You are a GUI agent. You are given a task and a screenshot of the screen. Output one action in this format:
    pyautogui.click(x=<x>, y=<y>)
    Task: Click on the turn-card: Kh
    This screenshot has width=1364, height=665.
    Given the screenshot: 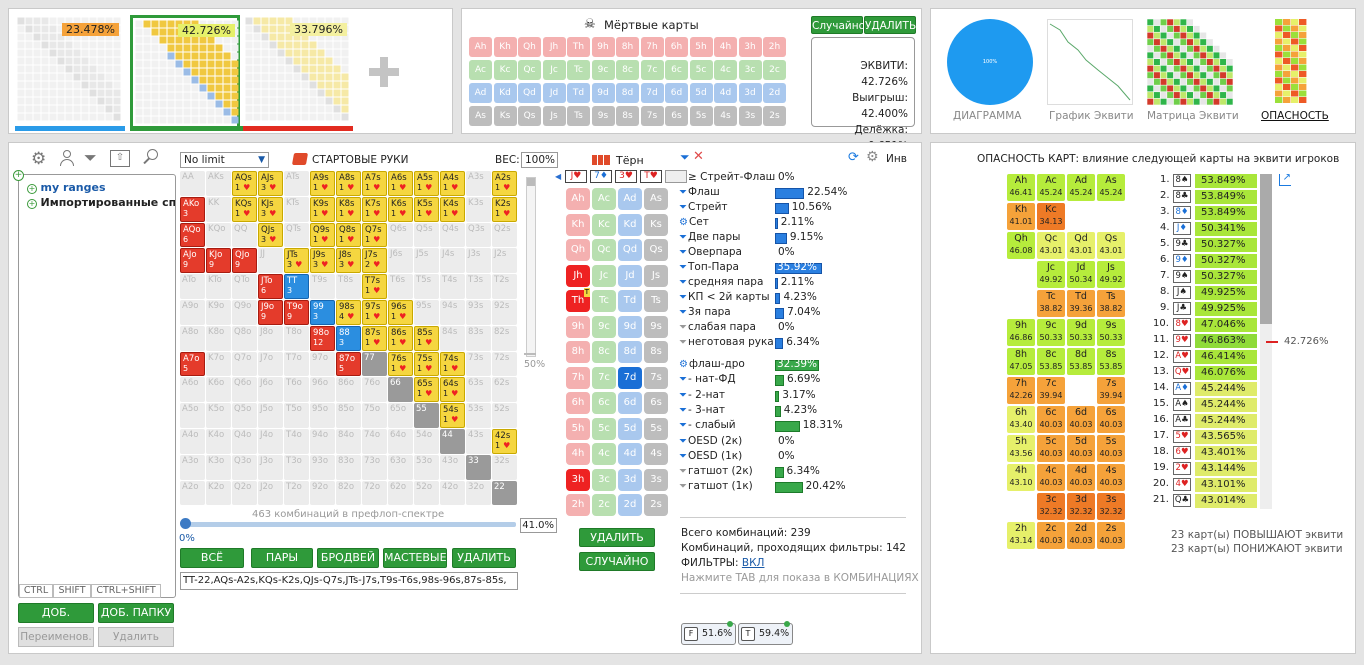 What is the action you would take?
    pyautogui.click(x=578, y=224)
    